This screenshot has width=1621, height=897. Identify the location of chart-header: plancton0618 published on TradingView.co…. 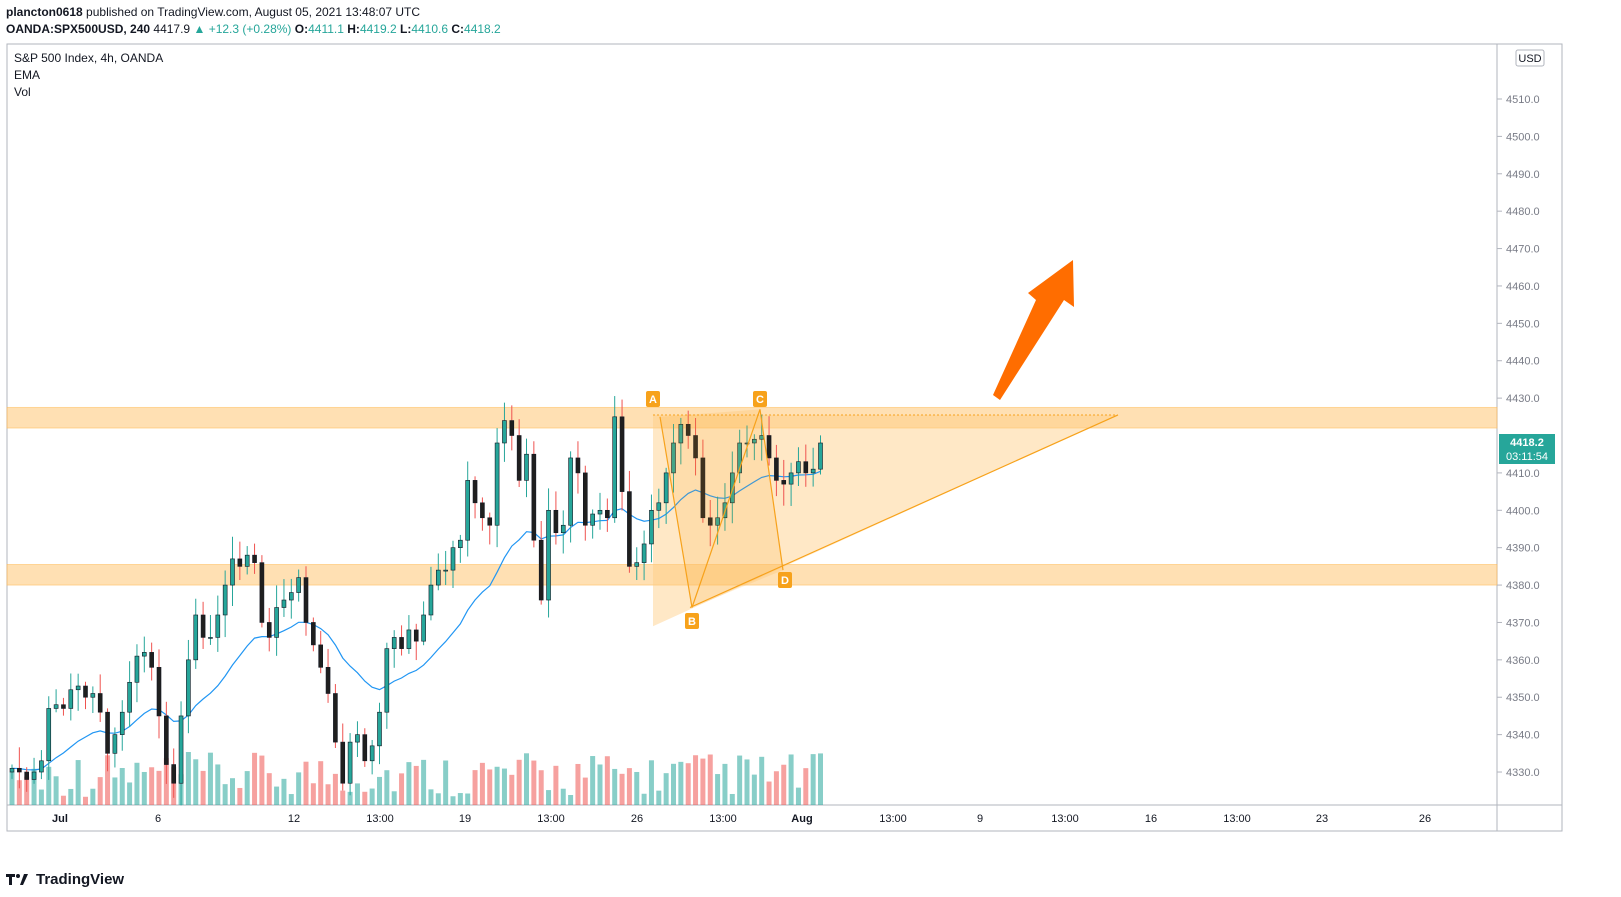
(253, 20).